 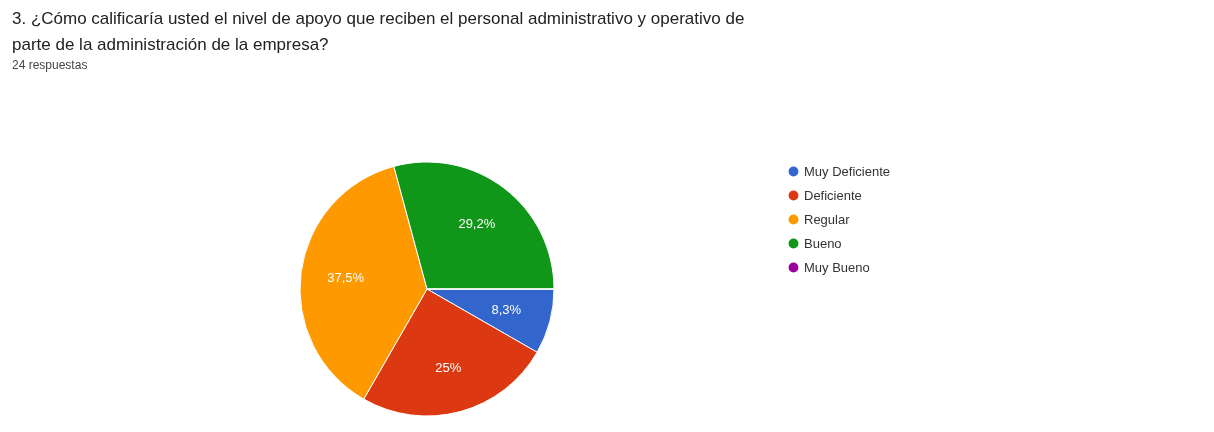 I want to click on text: 24 respuestas, so click(x=50, y=65).